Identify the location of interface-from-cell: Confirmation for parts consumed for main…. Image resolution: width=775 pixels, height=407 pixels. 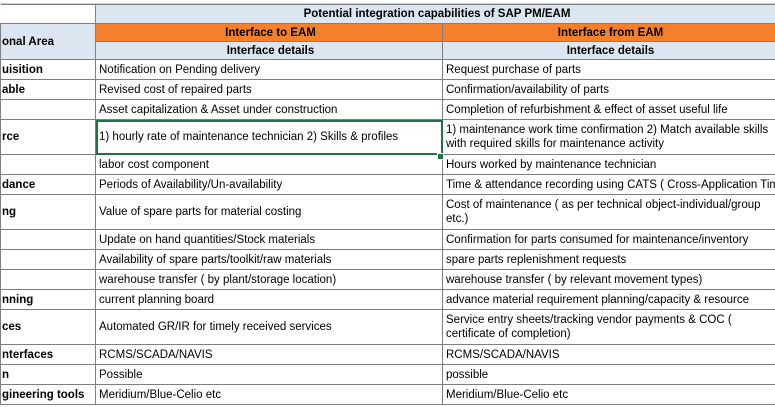
(608, 239).